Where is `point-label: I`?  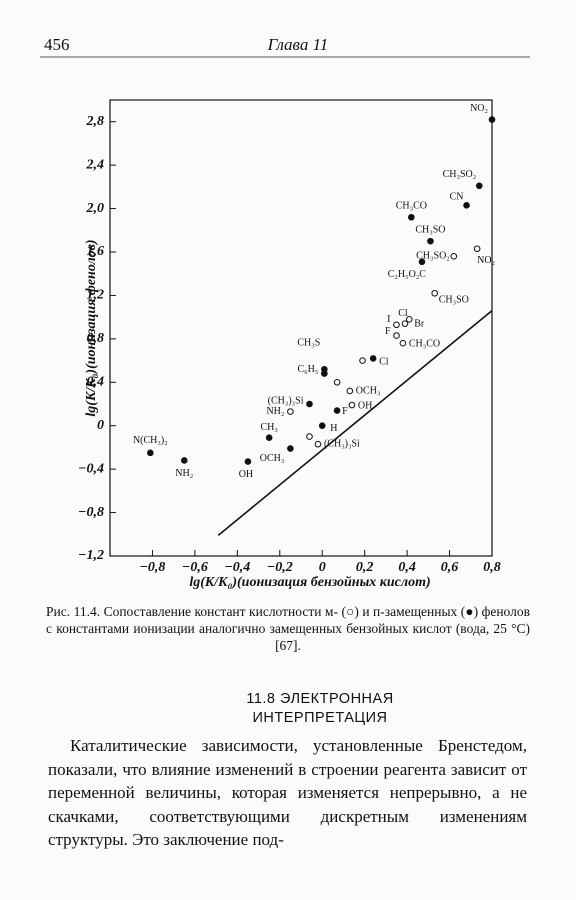
point-label: I is located at coordinates (388, 319).